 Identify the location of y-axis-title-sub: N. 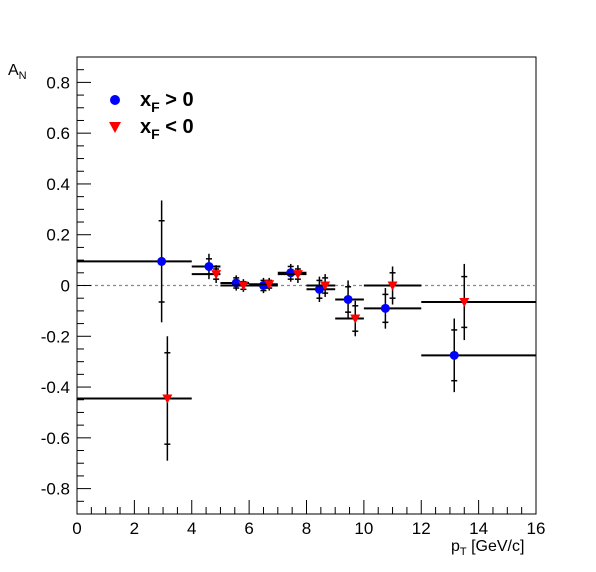
(23, 76).